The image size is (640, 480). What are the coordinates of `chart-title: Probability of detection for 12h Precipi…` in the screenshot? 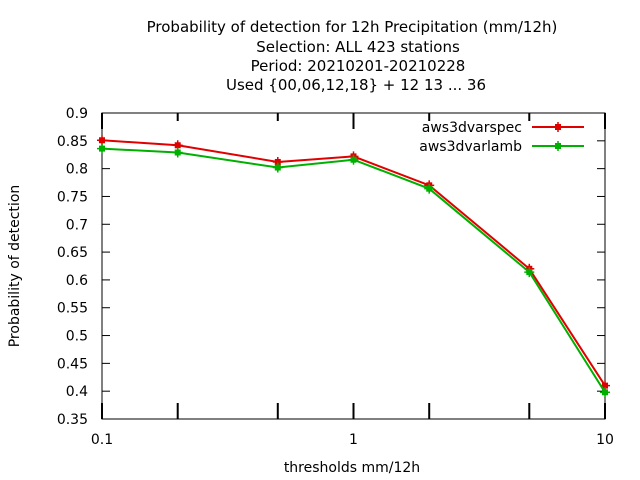 It's located at (352, 56).